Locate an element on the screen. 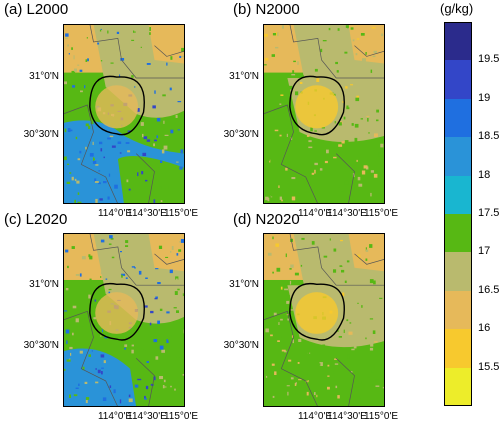 The width and height of the screenshot is (500, 422). panel-title: (a) L2000 is located at coordinates (36, 9).